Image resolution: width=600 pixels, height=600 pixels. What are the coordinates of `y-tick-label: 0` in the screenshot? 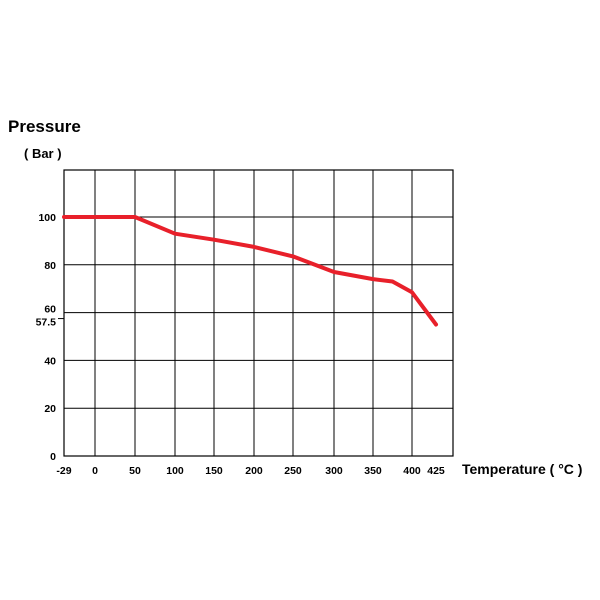 It's located at (53, 457).